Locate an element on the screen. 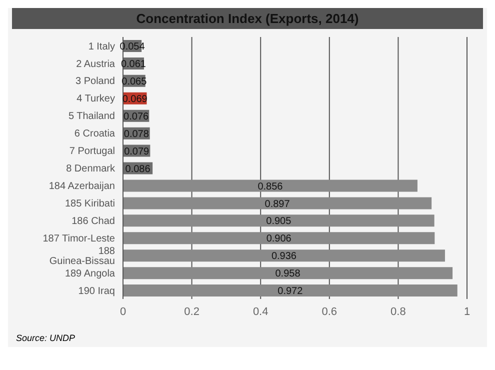  y-tick-label: 189 Angola is located at coordinates (90, 274).